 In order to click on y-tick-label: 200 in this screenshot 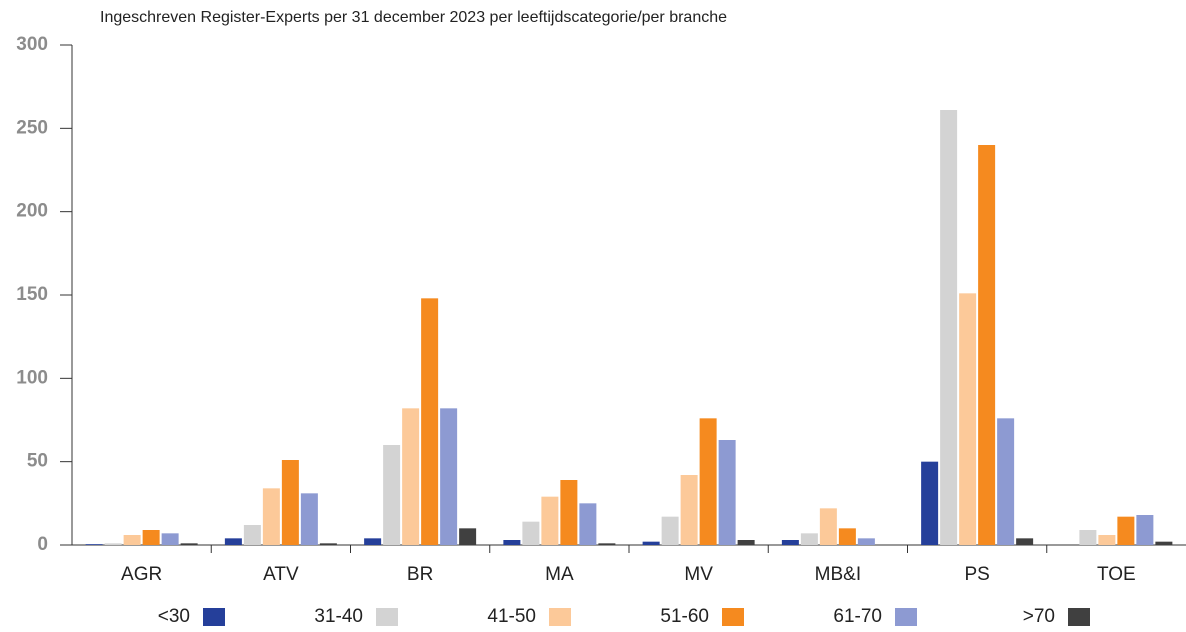, I will do `click(32, 211)`.